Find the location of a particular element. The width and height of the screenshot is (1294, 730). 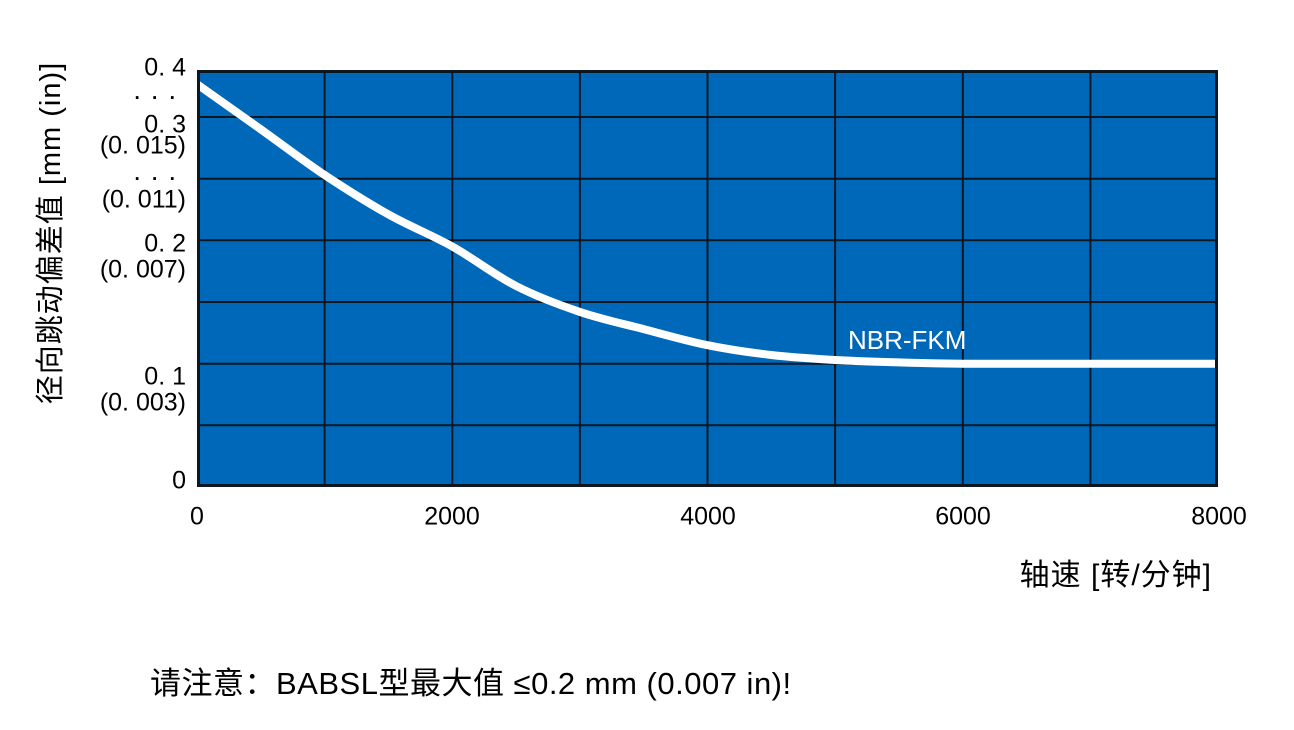

y-tick-in-0.015: (0. 015) is located at coordinates (142, 145).